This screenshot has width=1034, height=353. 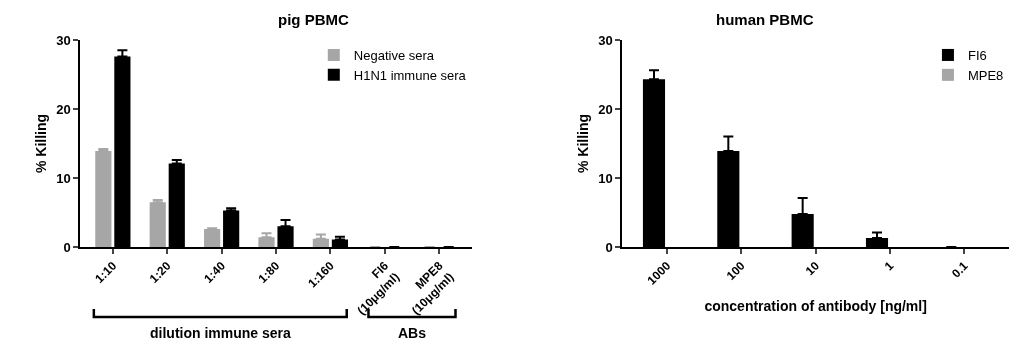 What do you see at coordinates (410, 75) in the screenshot?
I see `legend-label: H1N1 immune sera` at bounding box center [410, 75].